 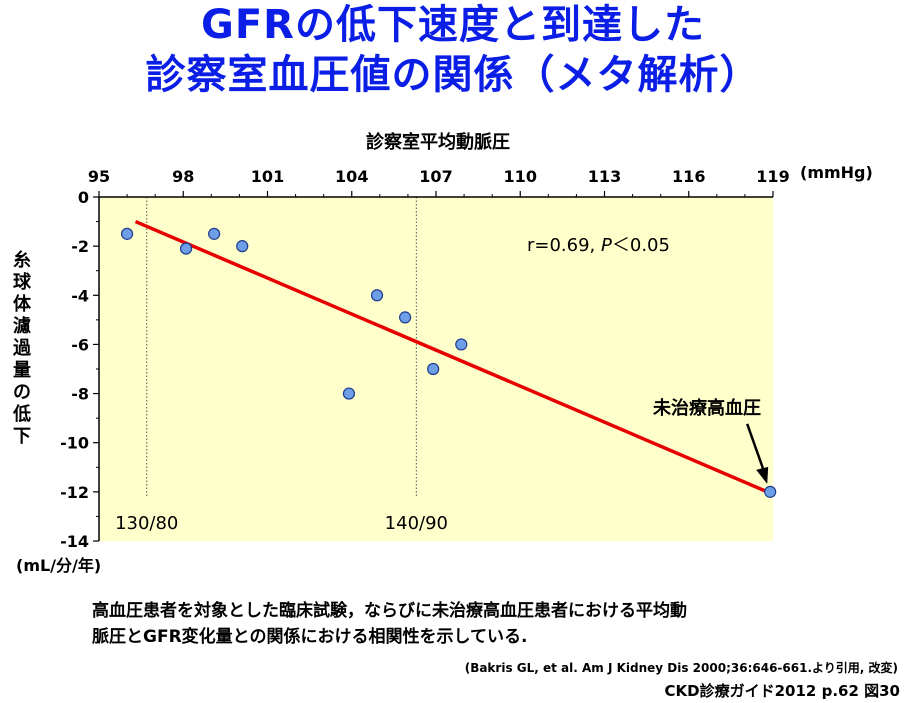 I want to click on x-tick-label: 116, so click(x=688, y=176).